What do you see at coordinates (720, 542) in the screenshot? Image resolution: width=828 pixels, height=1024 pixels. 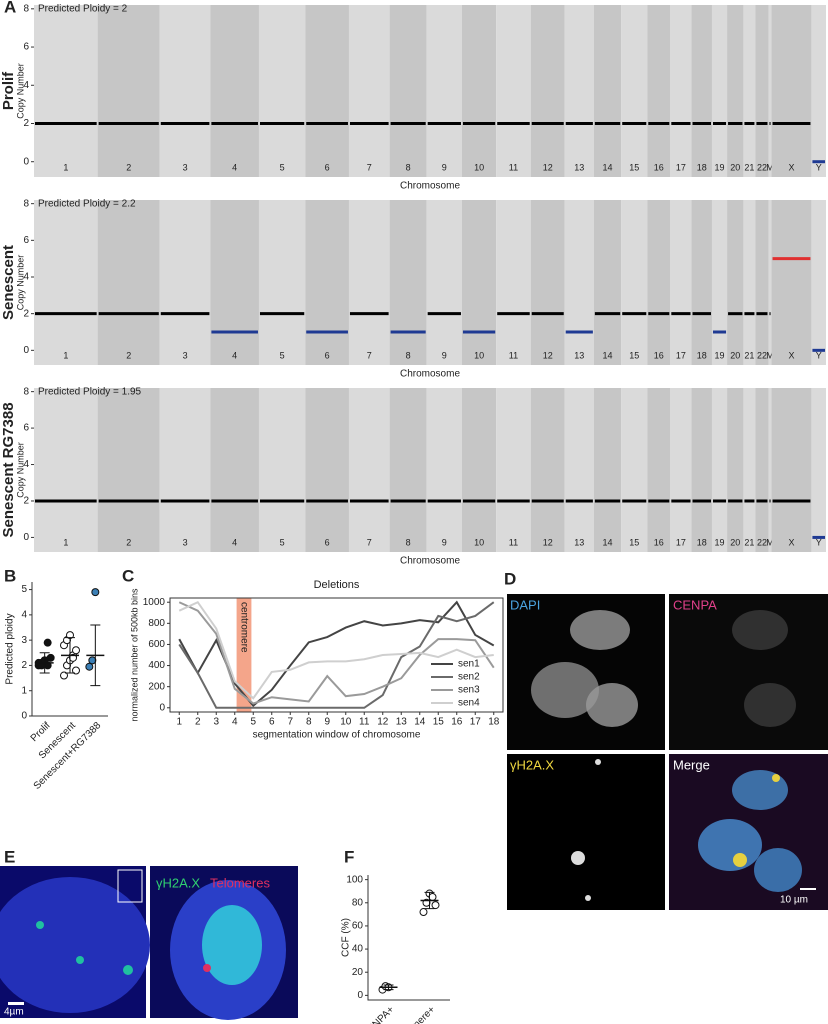 I see `x-tick-label: 19` at bounding box center [720, 542].